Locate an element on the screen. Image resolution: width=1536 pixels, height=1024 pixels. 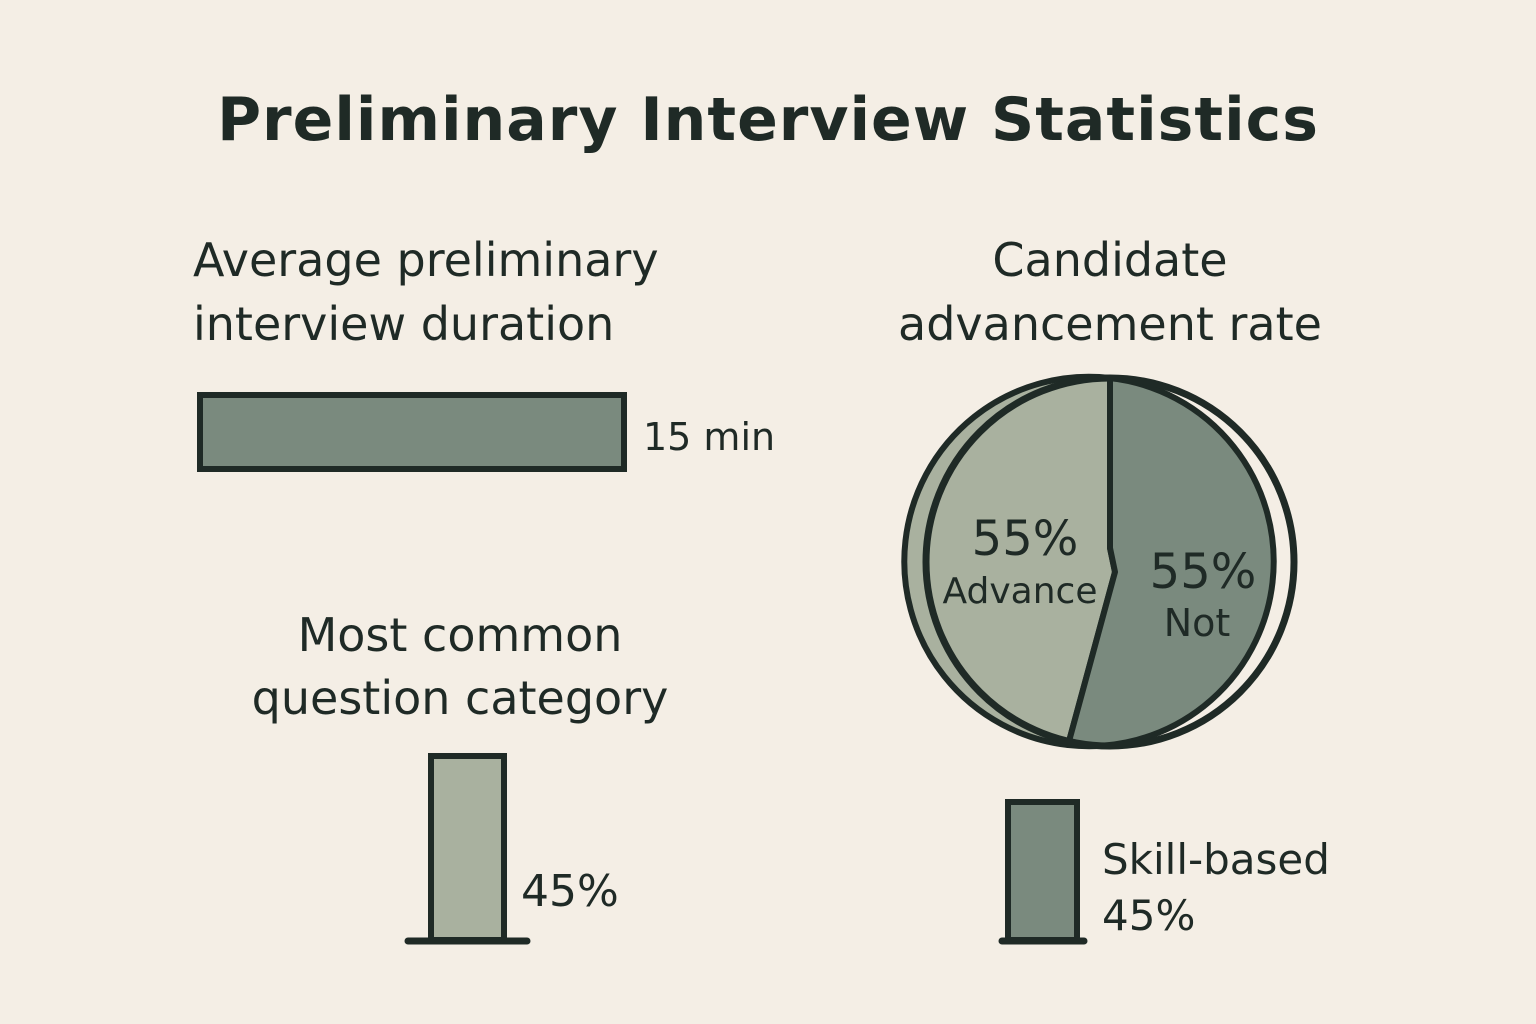
pie-advance-value-label: 55% is located at coordinates (1025, 539).